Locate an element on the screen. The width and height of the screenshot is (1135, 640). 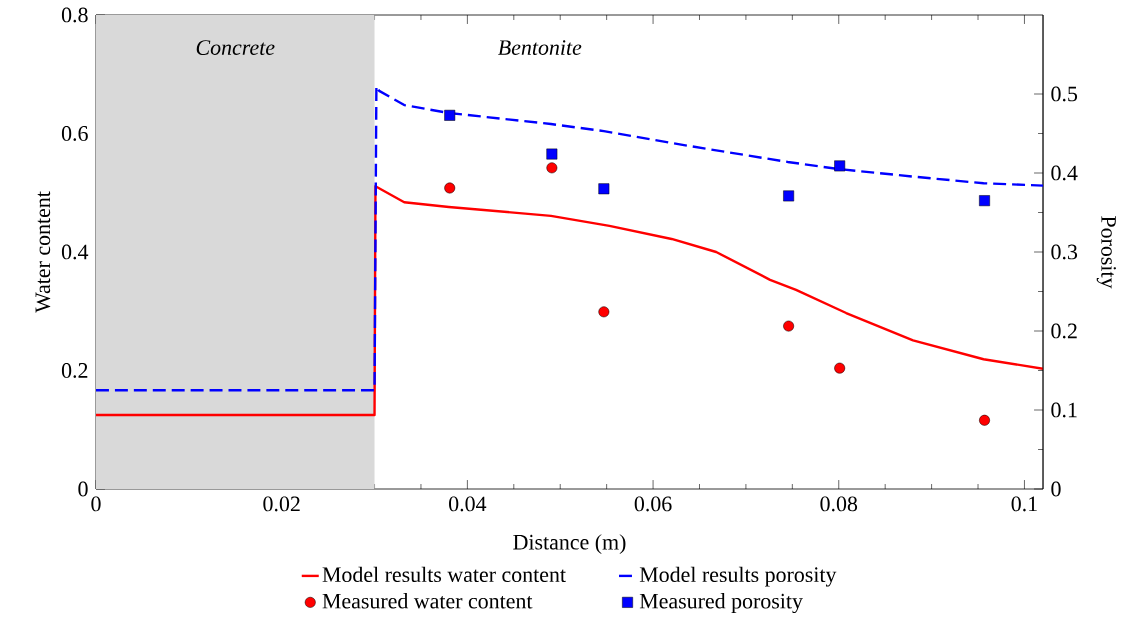
x-tick-label: 0 is located at coordinates (96, 504).